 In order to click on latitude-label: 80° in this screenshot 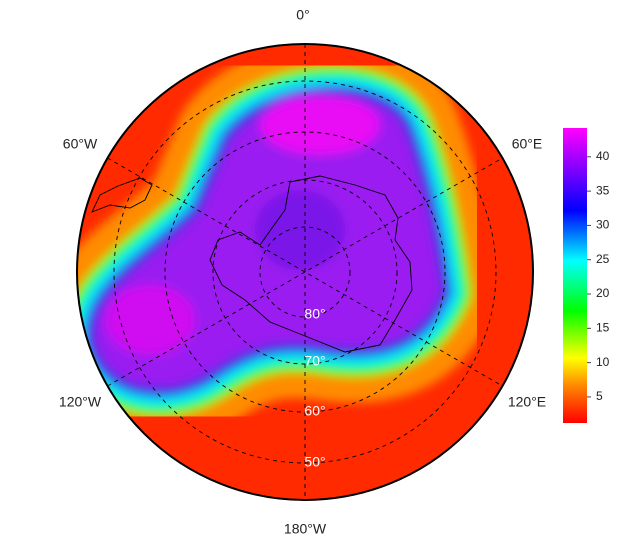, I will do `click(314, 314)`.